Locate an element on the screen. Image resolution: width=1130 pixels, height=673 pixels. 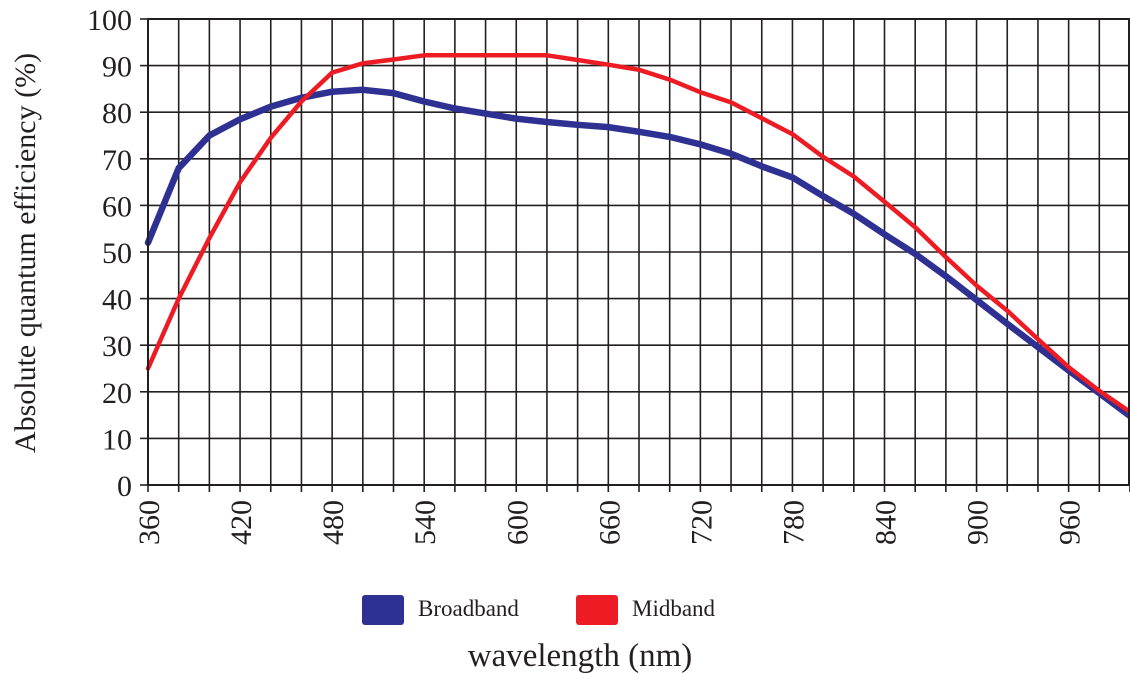
y-tick-label: 60 is located at coordinates (117, 206).